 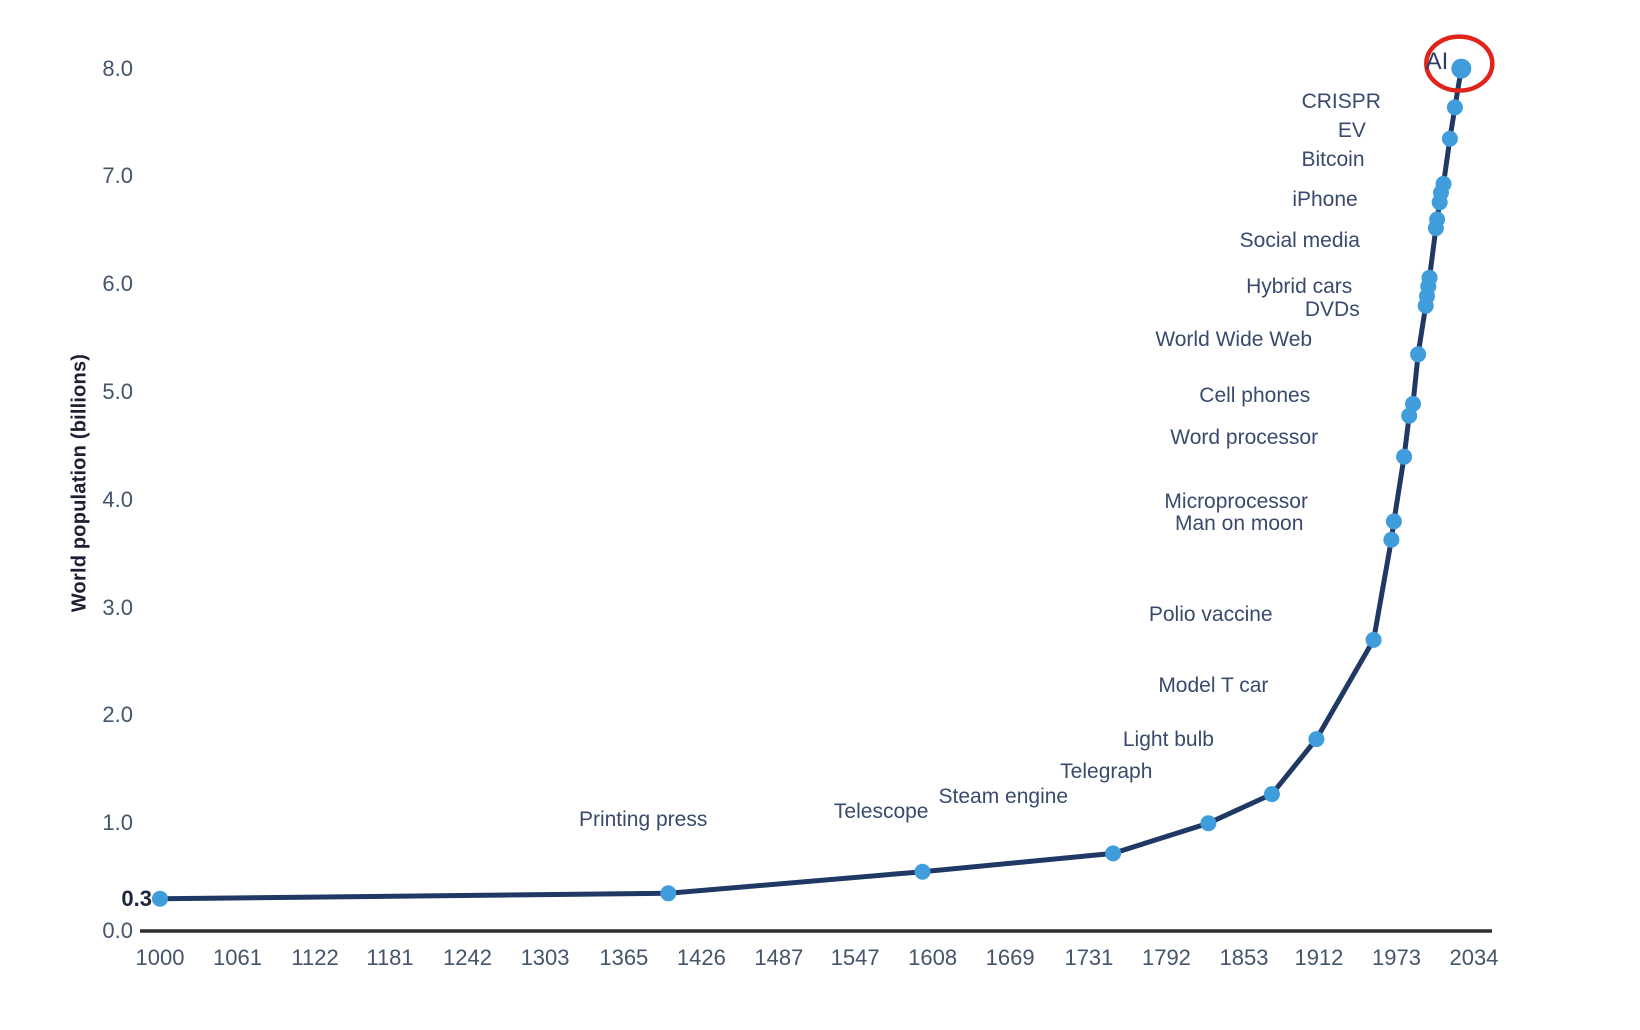 I want to click on x-tick-label: 1973, so click(x=1396, y=957).